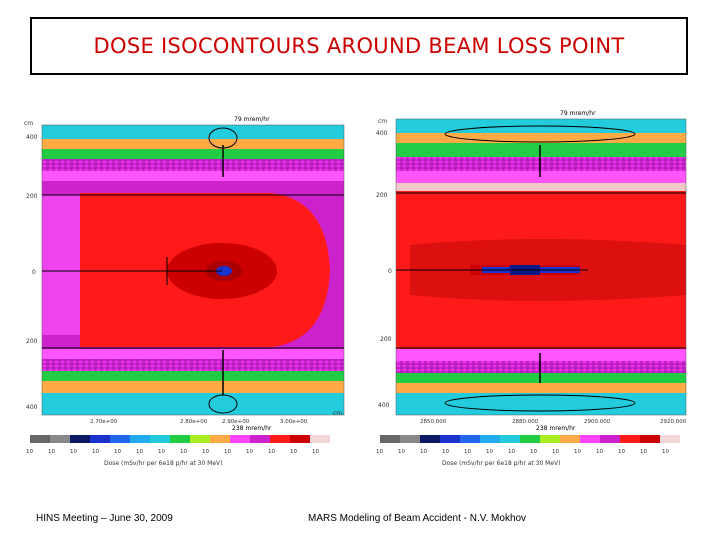 This screenshot has width=720, height=540. I want to click on right-x-tick: 2900.000, so click(597, 422).